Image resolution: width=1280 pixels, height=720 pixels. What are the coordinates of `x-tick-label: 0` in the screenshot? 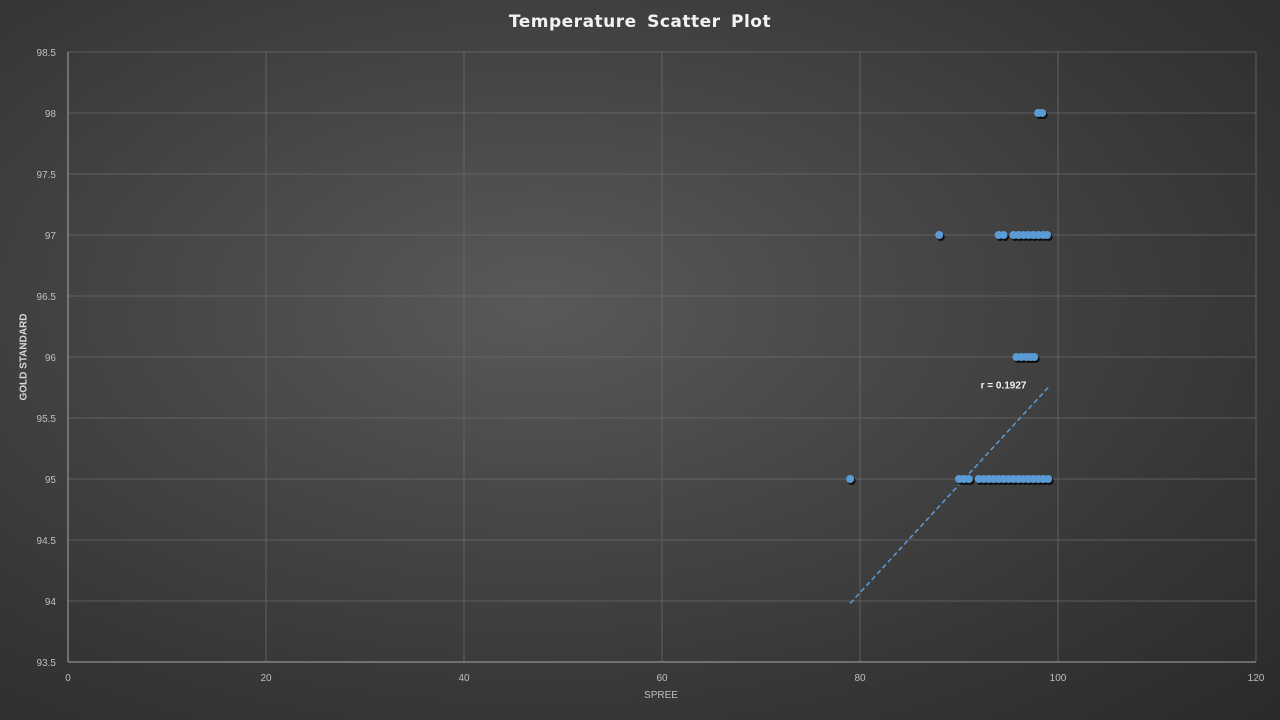 It's located at (68, 678).